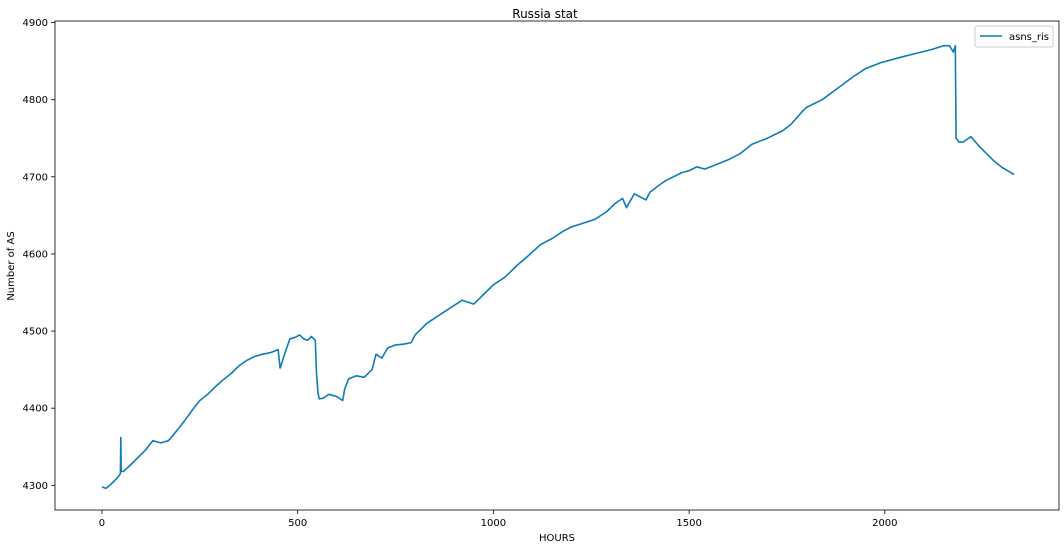 This screenshot has width=1064, height=550. Describe the element at coordinates (35, 409) in the screenshot. I see `y-tick-label: 4400` at that location.